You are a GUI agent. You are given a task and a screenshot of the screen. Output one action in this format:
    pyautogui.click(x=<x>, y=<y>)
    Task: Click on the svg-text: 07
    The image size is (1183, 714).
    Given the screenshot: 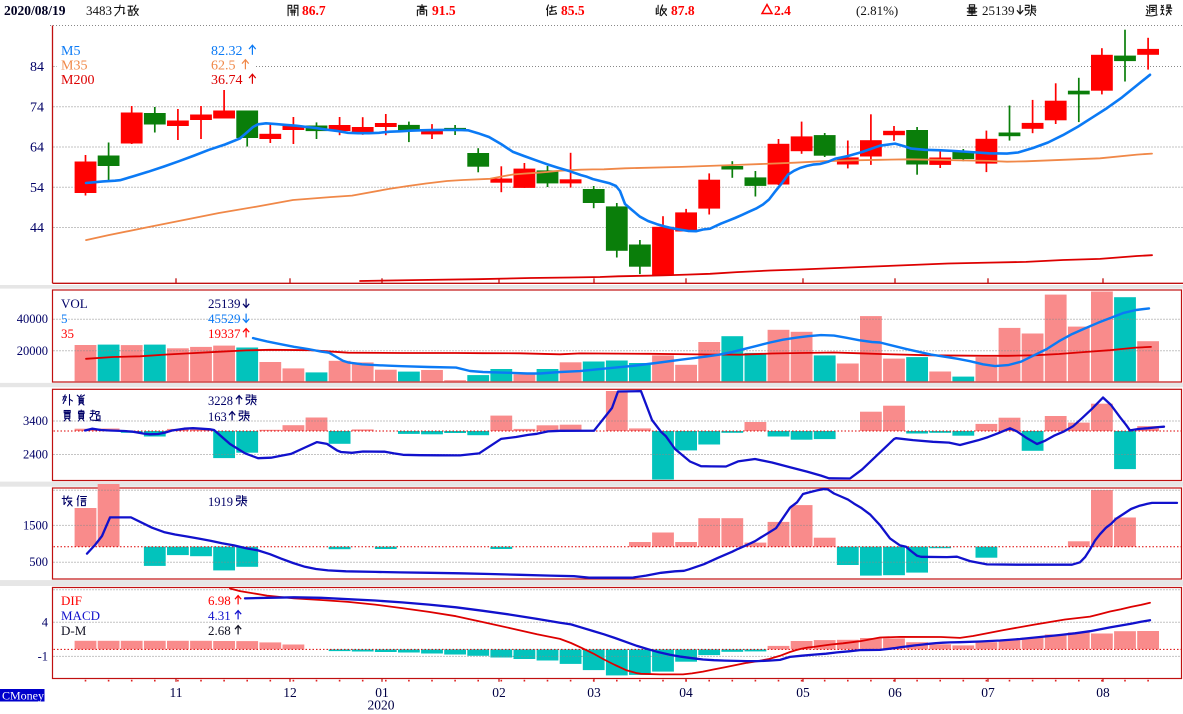 What is the action you would take?
    pyautogui.click(x=988, y=692)
    